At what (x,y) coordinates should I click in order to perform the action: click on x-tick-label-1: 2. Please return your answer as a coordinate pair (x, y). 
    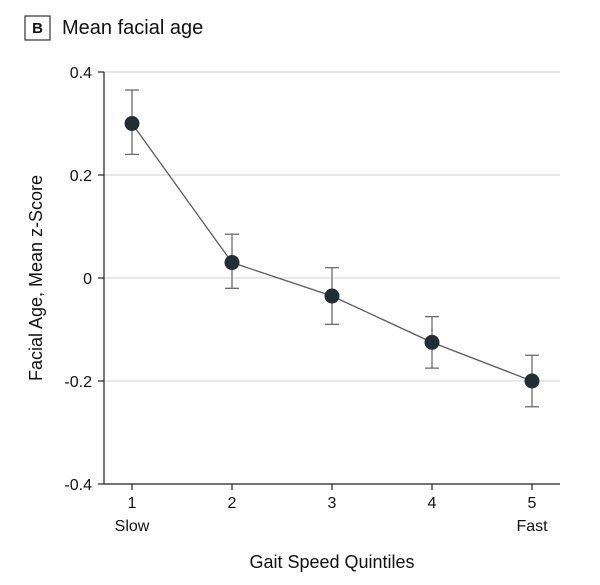
    Looking at the image, I should click on (232, 503).